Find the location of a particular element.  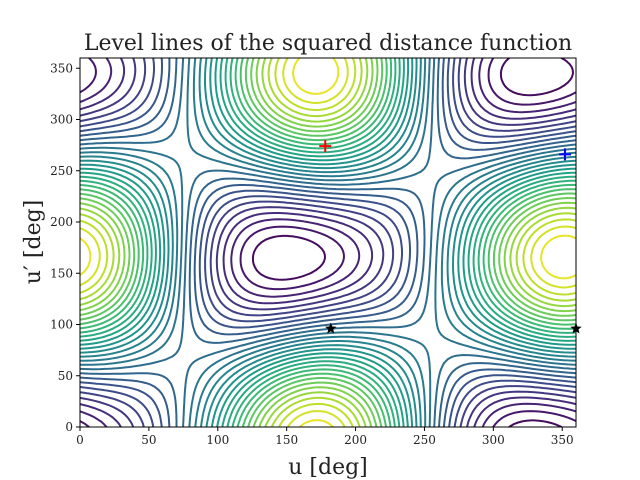

x-axis-label: u [deg] is located at coordinates (328, 467).